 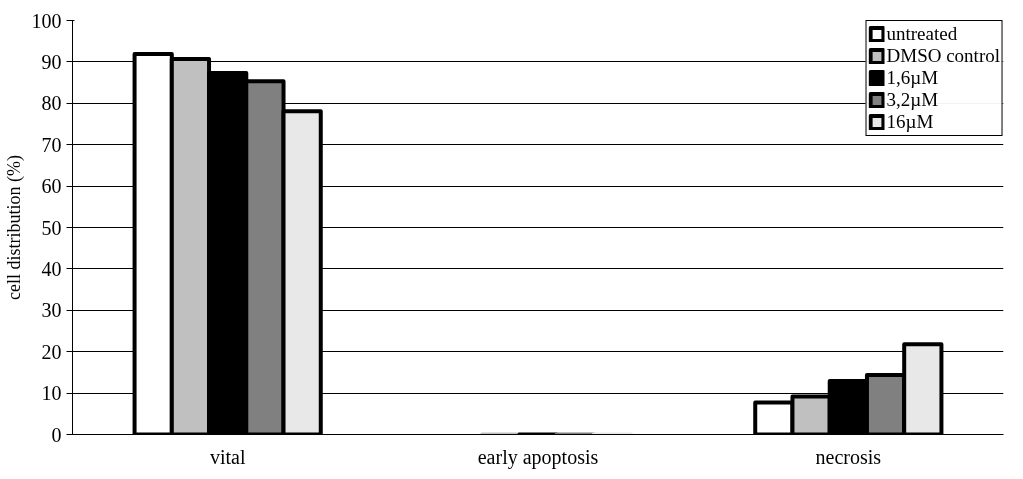 What do you see at coordinates (51, 186) in the screenshot?
I see `y-tick-label: 60` at bounding box center [51, 186].